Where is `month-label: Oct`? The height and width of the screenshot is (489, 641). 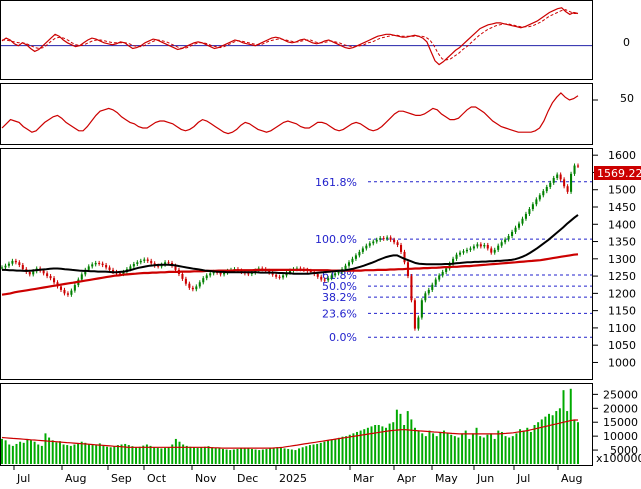
month-label: Oct is located at coordinates (157, 478).